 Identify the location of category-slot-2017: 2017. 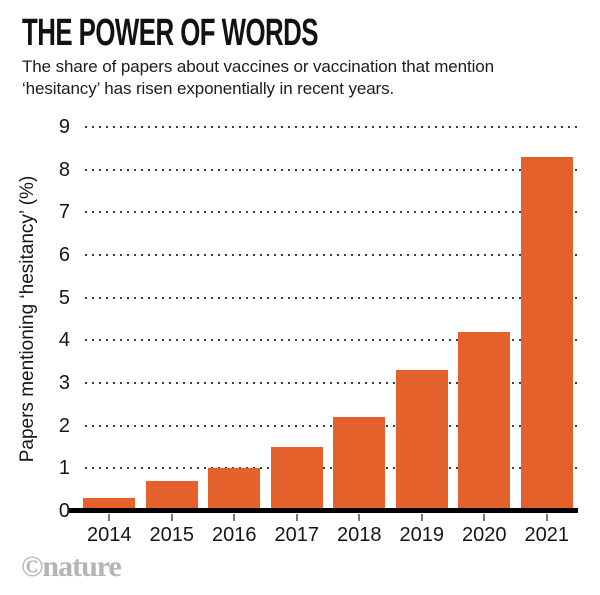
(297, 336).